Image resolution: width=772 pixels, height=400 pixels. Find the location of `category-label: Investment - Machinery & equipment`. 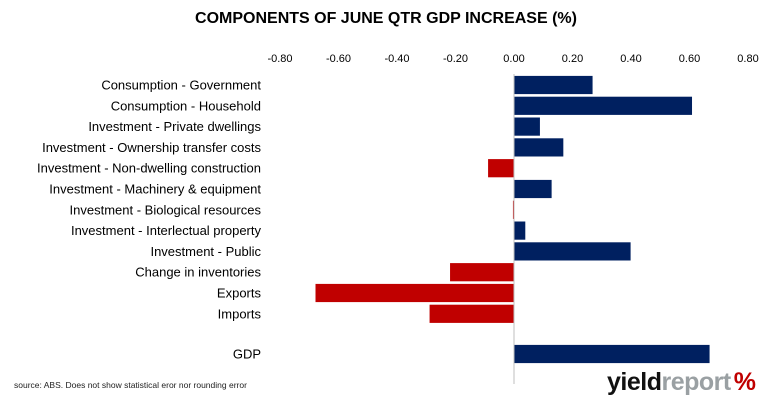

category-label: Investment - Machinery & equipment is located at coordinates (155, 189).